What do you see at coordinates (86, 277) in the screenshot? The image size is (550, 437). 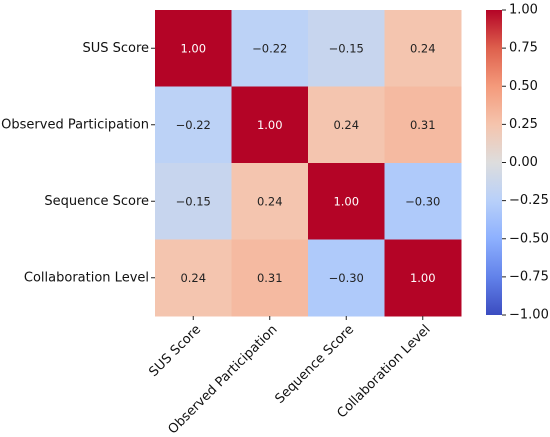 I see `row-label: Collaboration Level` at bounding box center [86, 277].